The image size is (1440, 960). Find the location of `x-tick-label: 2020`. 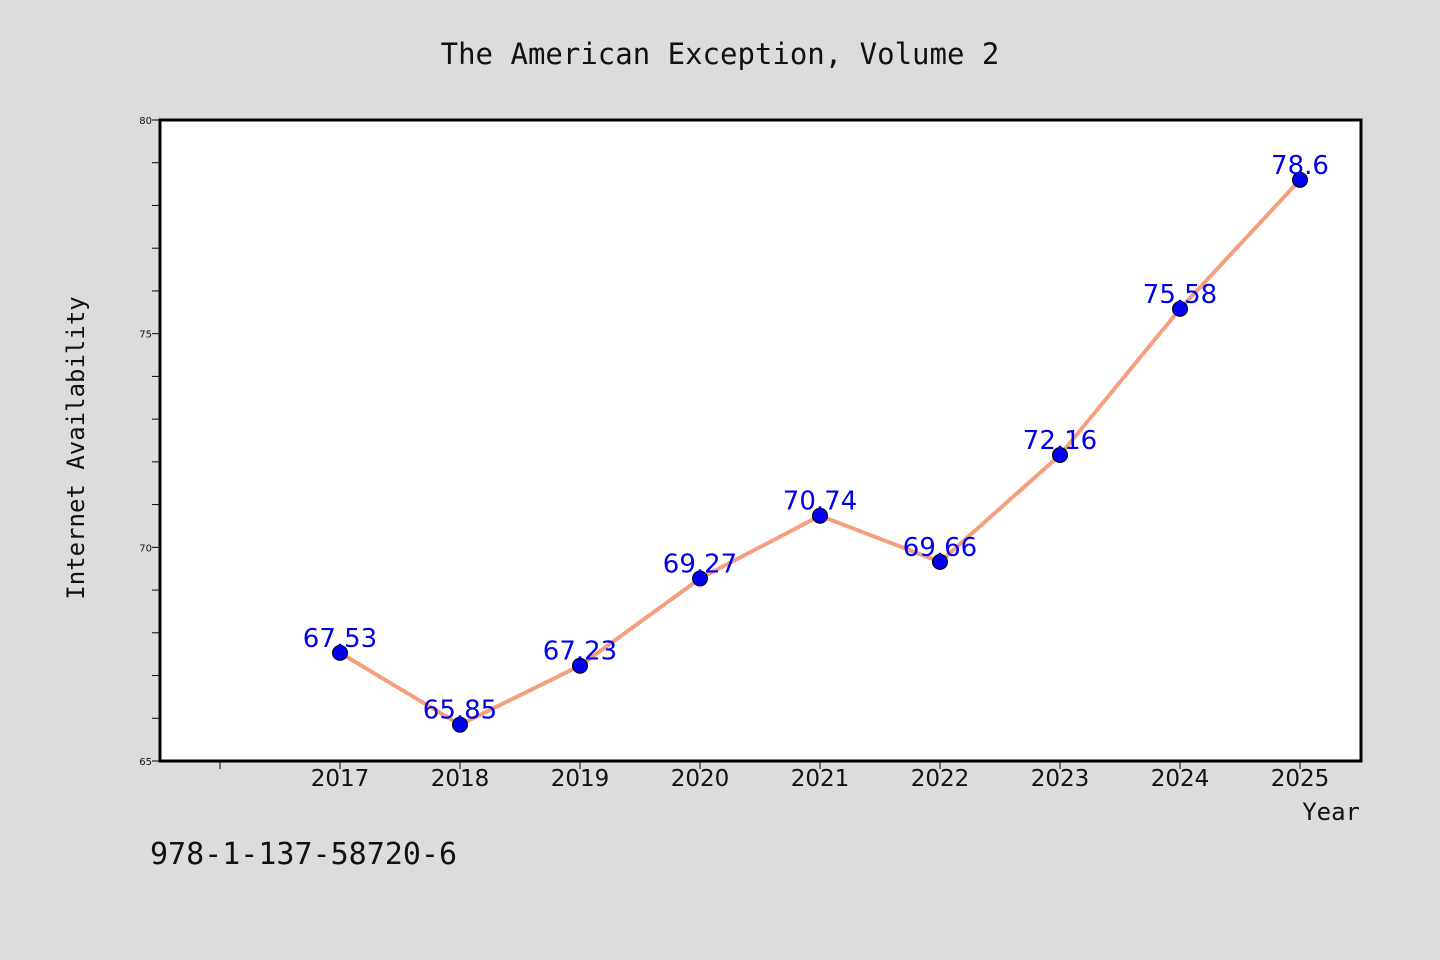

x-tick-label: 2020 is located at coordinates (700, 779).